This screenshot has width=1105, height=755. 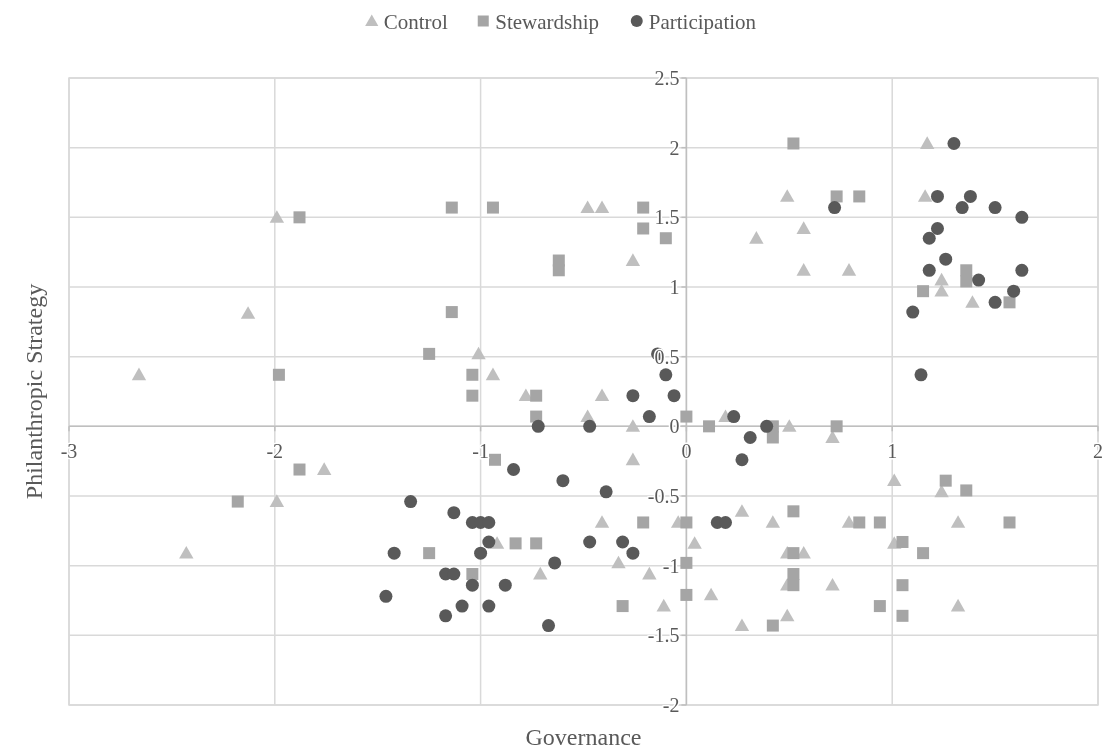 I want to click on x-tick-label: -1, so click(x=480, y=451).